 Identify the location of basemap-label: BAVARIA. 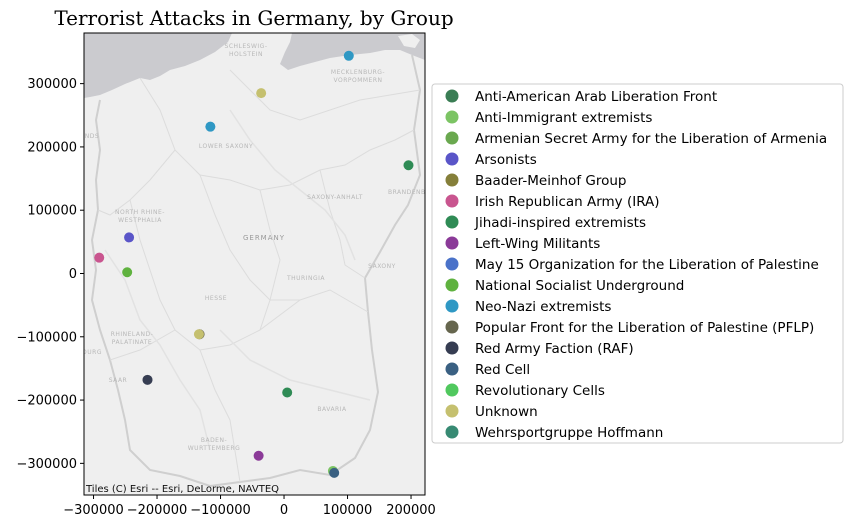
(332, 409).